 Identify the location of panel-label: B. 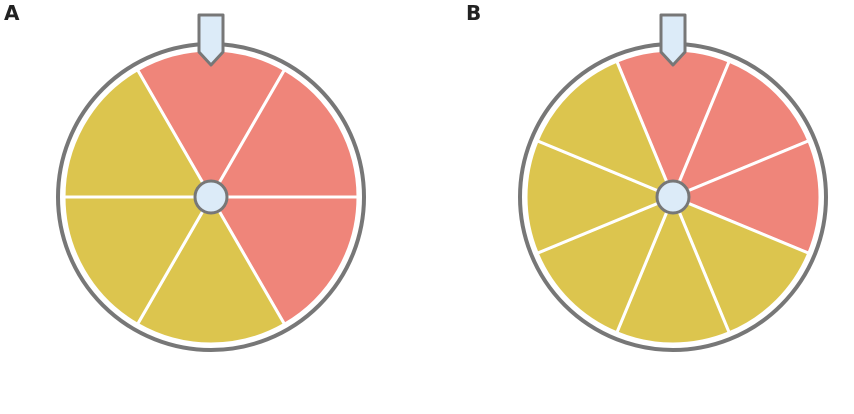
(473, 13).